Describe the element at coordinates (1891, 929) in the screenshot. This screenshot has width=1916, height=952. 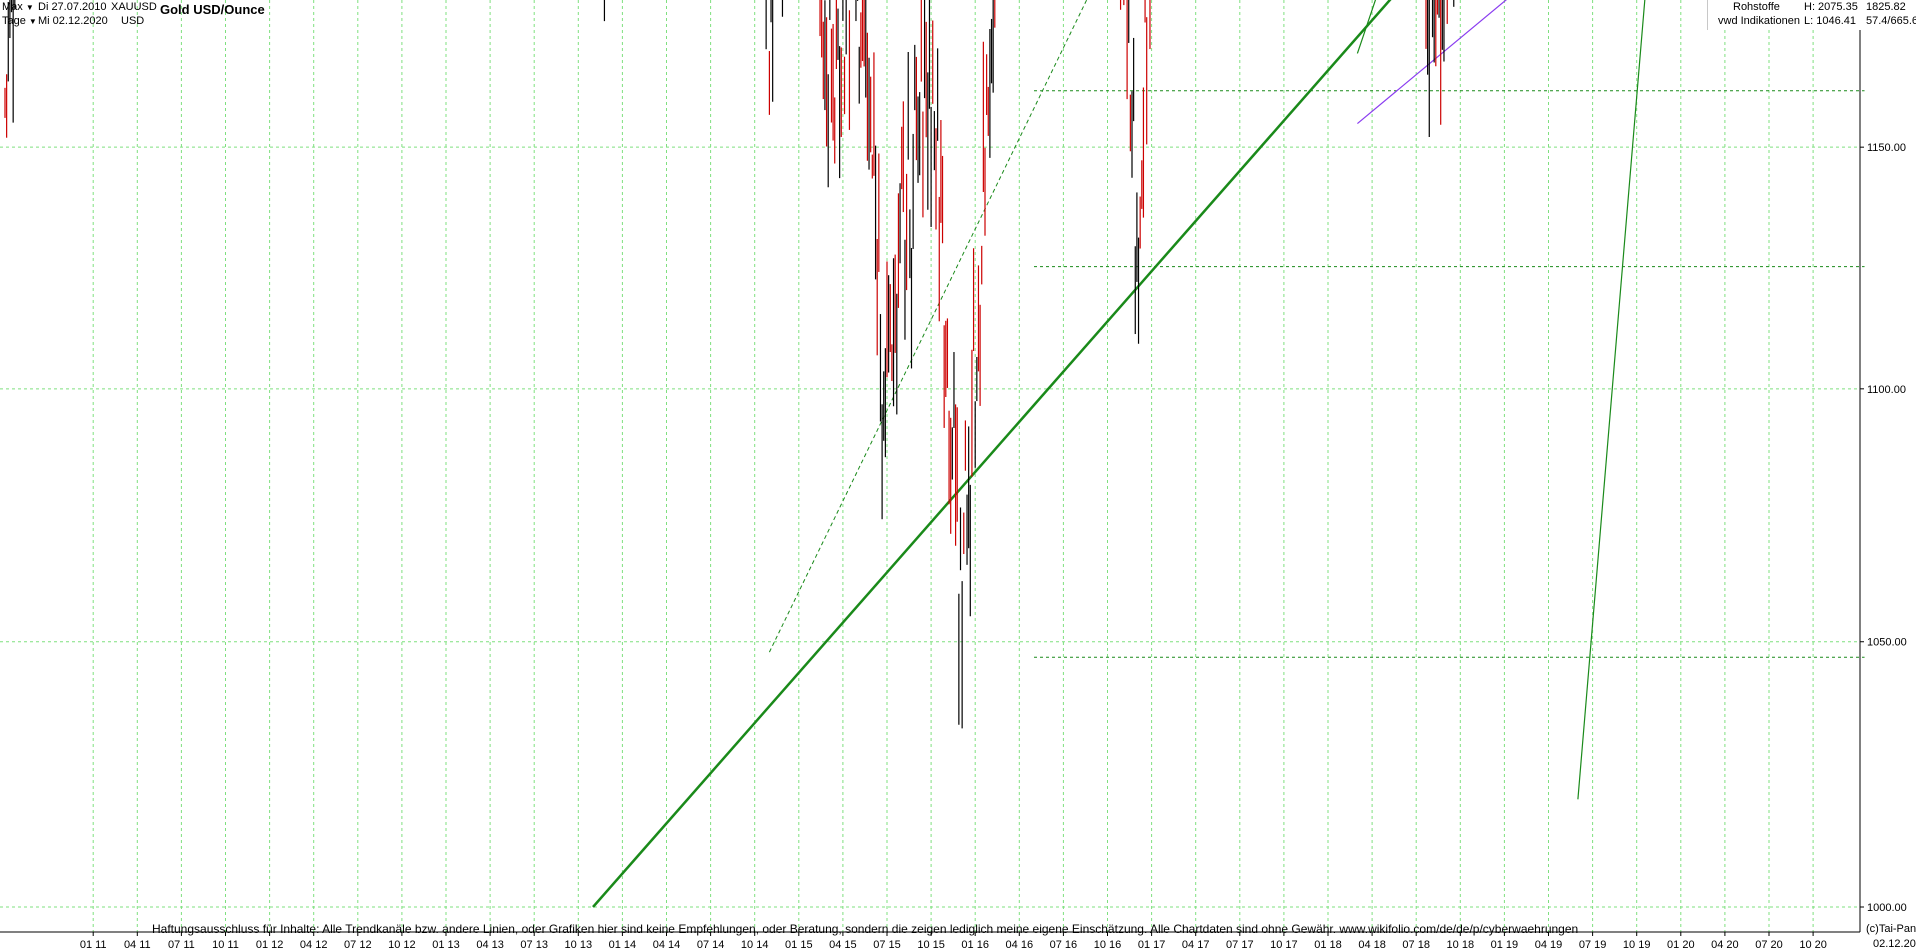
I see `credit-label: (c)Tai-Pan` at that location.